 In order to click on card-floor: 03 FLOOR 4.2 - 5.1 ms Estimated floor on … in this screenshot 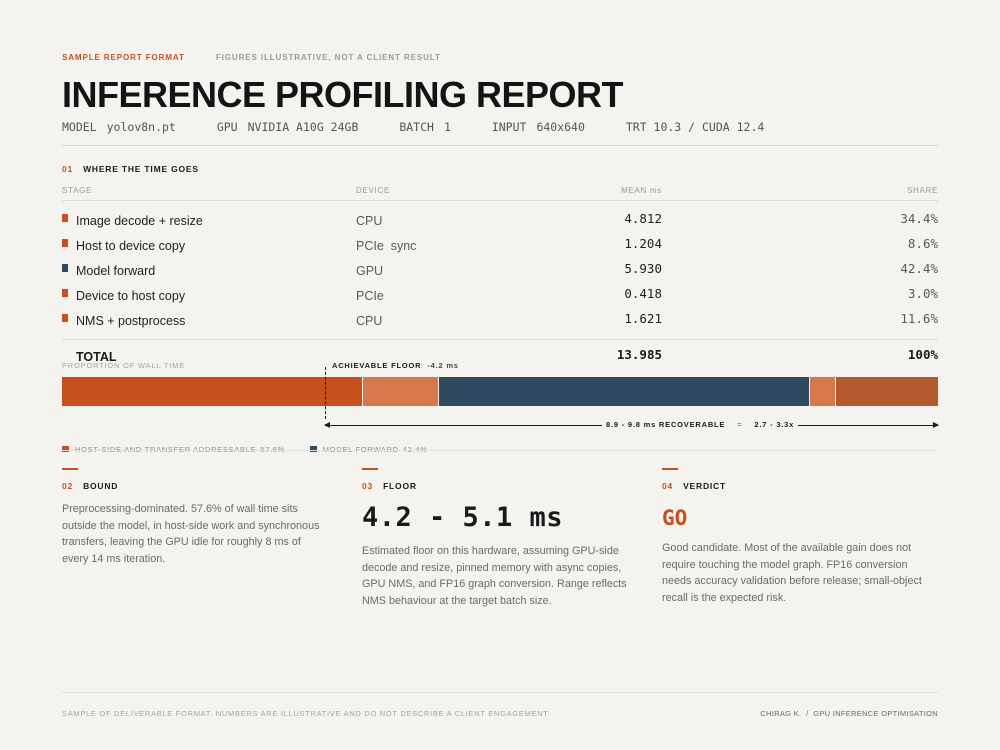, I will do `click(496, 538)`.